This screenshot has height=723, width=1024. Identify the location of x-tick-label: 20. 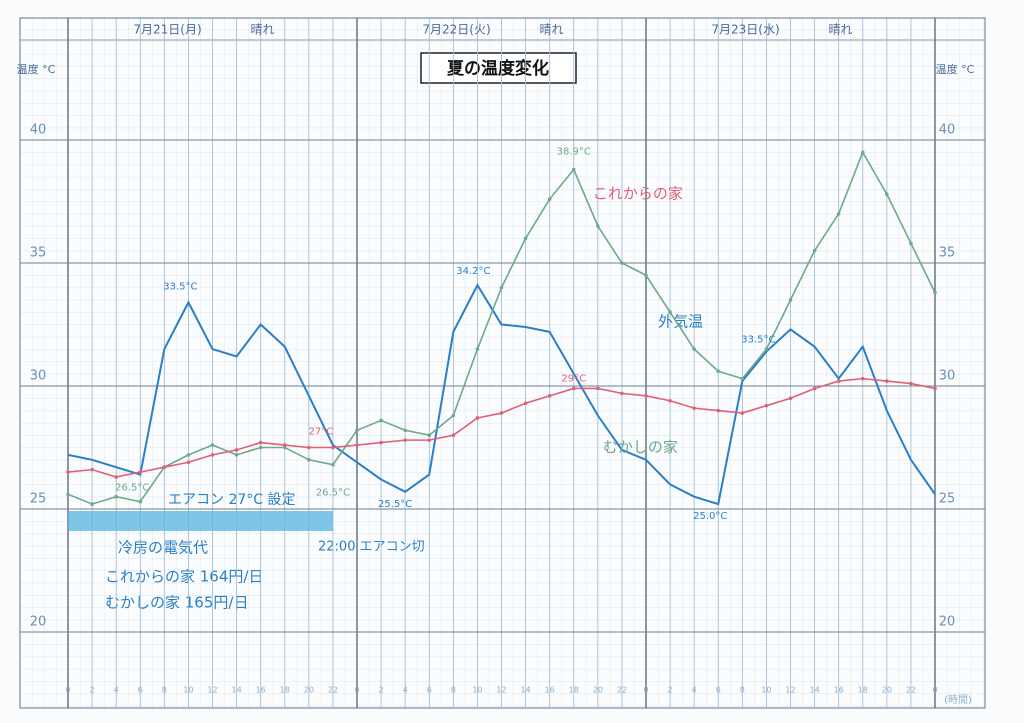
(598, 690).